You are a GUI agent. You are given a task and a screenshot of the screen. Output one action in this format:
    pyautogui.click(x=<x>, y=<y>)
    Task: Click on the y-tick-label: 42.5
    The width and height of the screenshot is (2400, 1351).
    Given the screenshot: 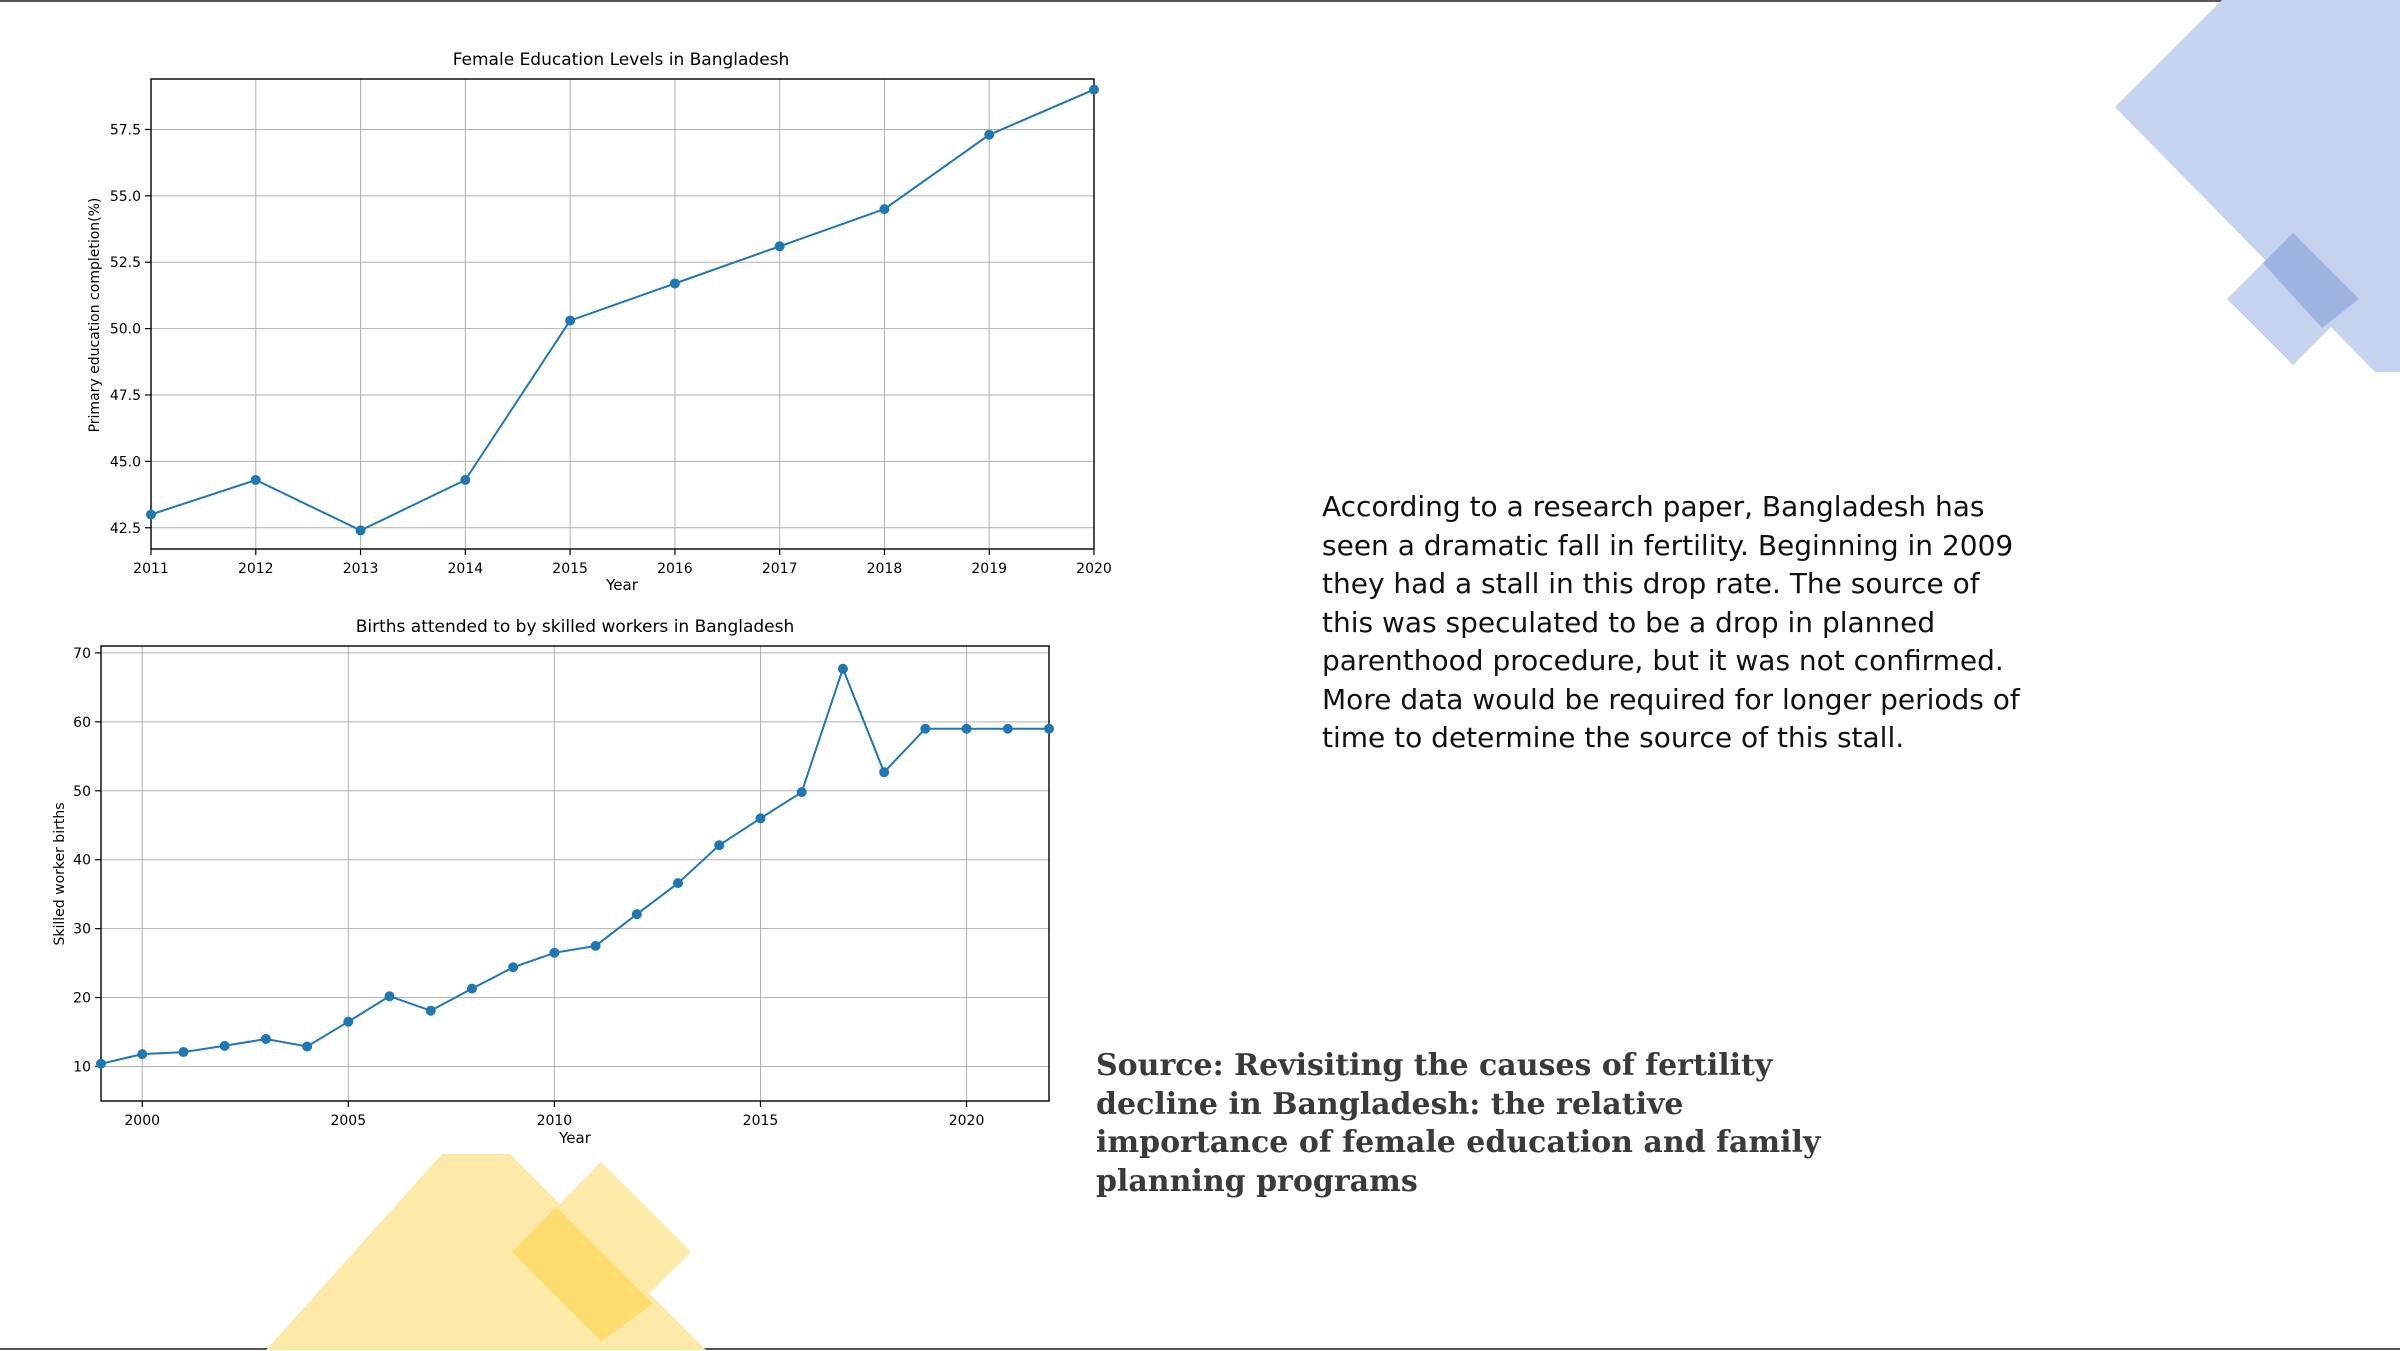 What is the action you would take?
    pyautogui.click(x=125, y=529)
    